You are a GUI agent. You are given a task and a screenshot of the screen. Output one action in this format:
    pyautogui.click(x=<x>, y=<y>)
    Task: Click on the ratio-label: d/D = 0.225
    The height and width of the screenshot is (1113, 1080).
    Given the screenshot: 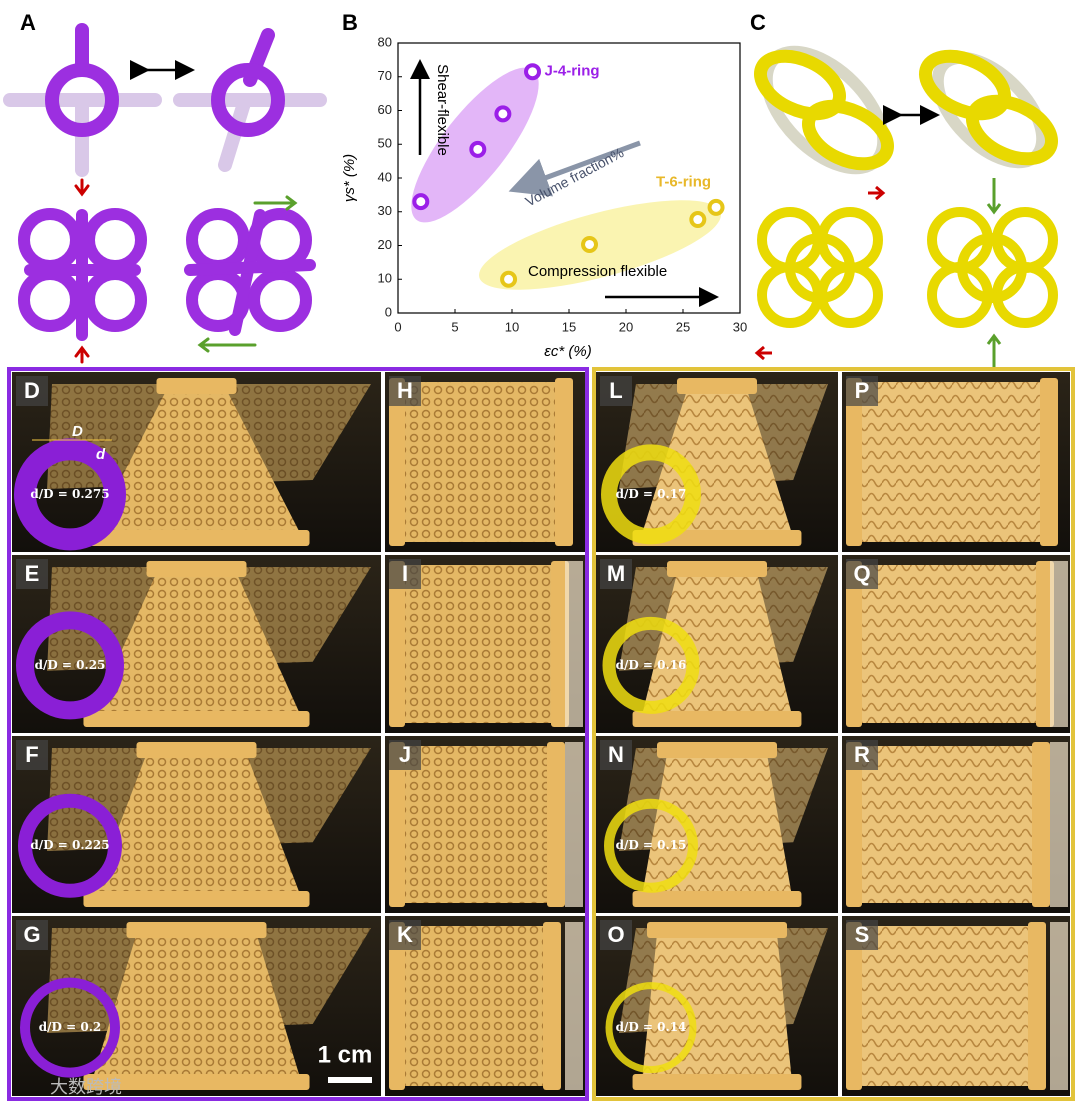 What is the action you would take?
    pyautogui.click(x=69, y=845)
    